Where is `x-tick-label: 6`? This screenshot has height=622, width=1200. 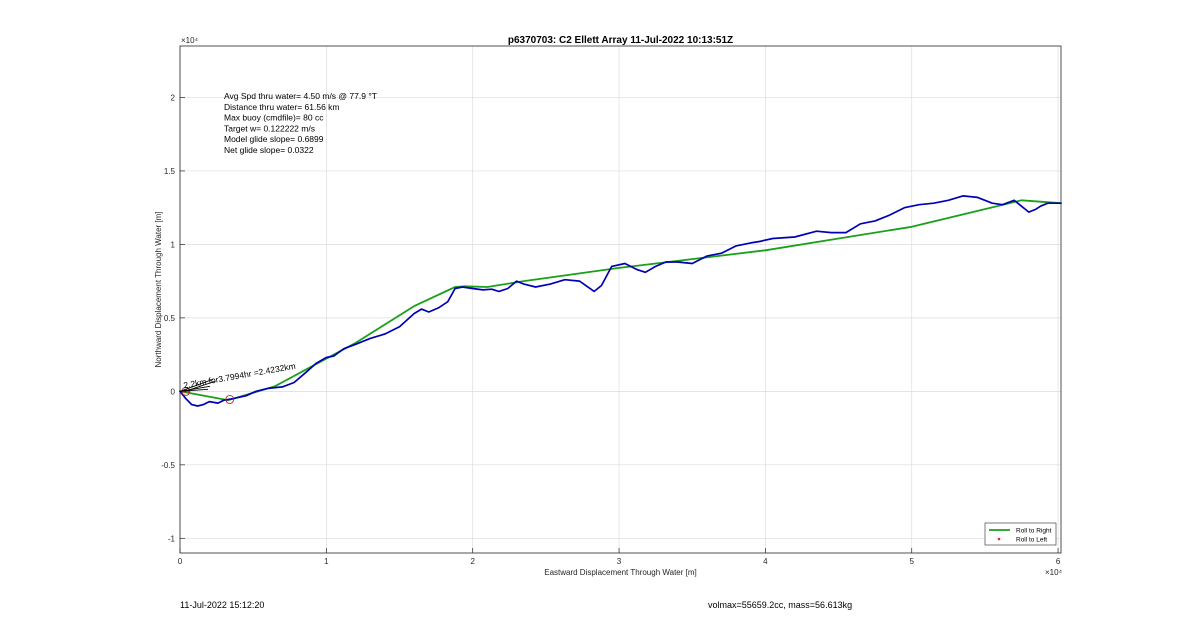
x-tick-label: 6 is located at coordinates (1058, 561).